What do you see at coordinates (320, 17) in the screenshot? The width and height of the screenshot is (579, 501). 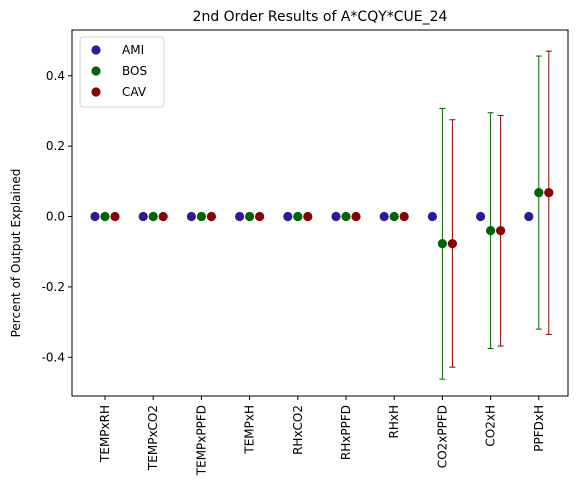 I see `chart-title: 2nd Order Results of A*CQY*CUE_24` at bounding box center [320, 17].